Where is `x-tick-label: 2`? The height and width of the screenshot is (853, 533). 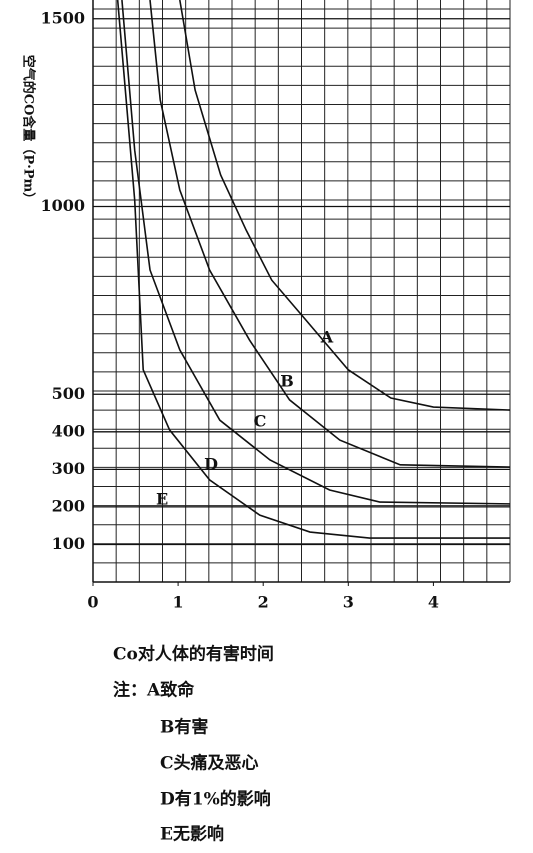
x-tick-label: 2 is located at coordinates (263, 602).